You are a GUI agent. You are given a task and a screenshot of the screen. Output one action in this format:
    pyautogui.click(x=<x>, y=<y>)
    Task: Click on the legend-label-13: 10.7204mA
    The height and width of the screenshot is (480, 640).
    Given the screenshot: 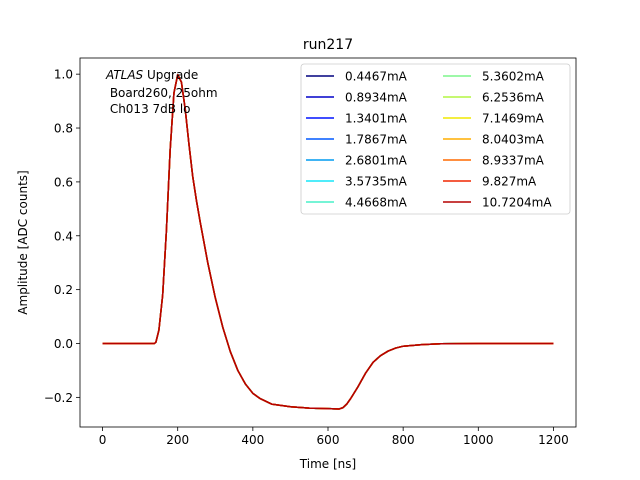 What is the action you would take?
    pyautogui.click(x=517, y=203)
    